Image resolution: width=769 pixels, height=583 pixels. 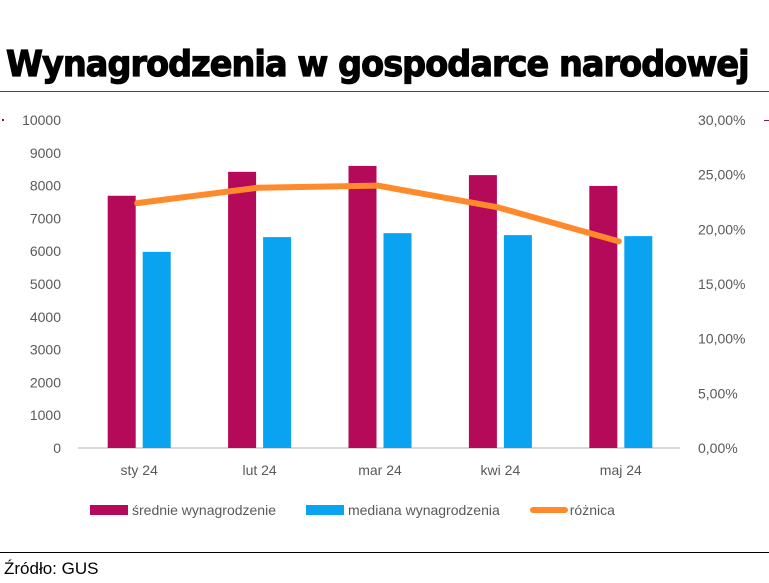 What do you see at coordinates (45, 317) in the screenshot?
I see `y-left-tick-label: 4000` at bounding box center [45, 317].